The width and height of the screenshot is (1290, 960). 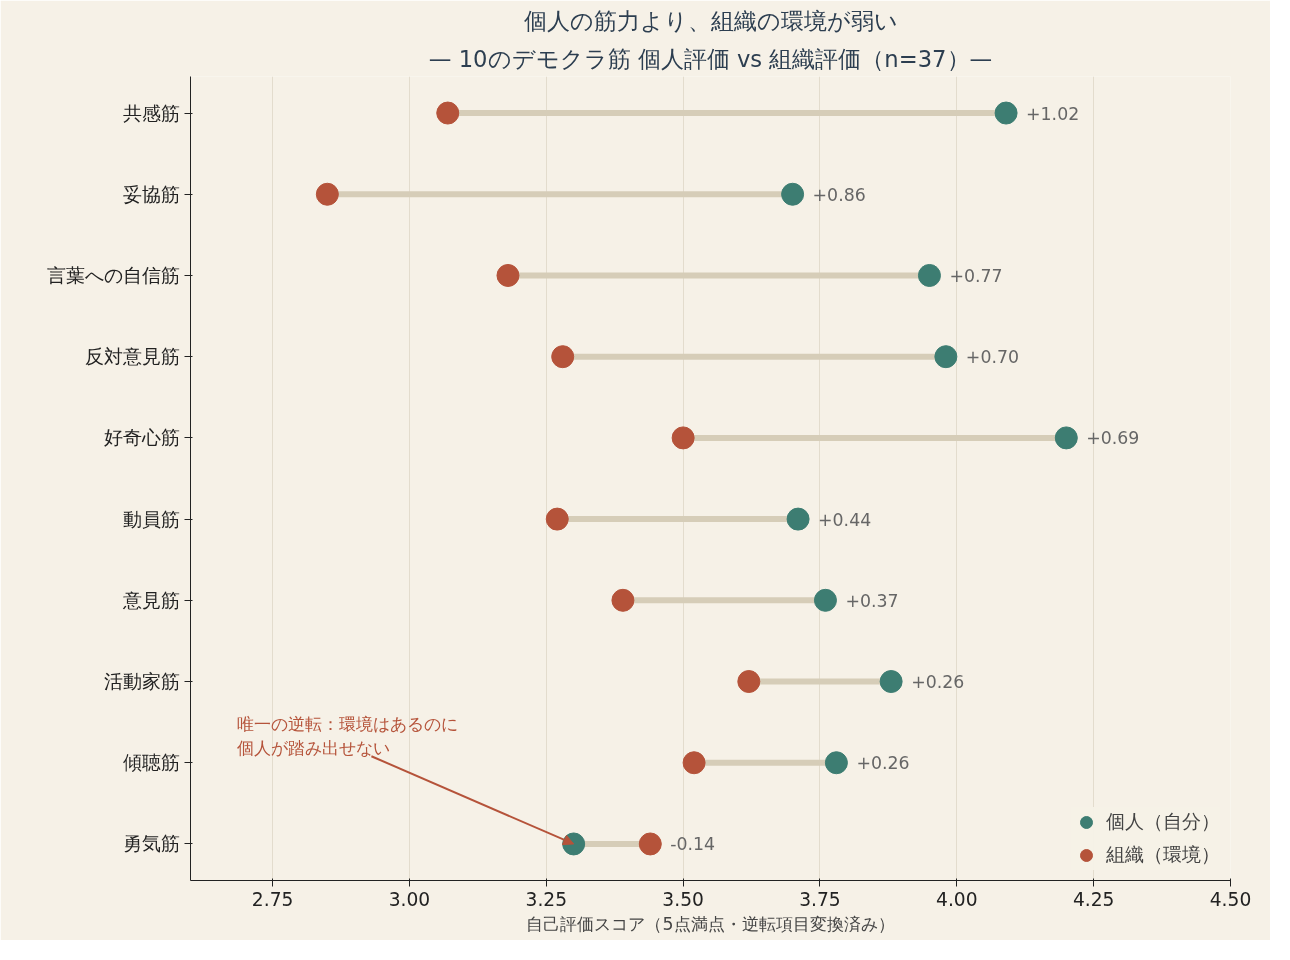 What do you see at coordinates (957, 899) in the screenshot?
I see `x-tick-label: 4.00` at bounding box center [957, 899].